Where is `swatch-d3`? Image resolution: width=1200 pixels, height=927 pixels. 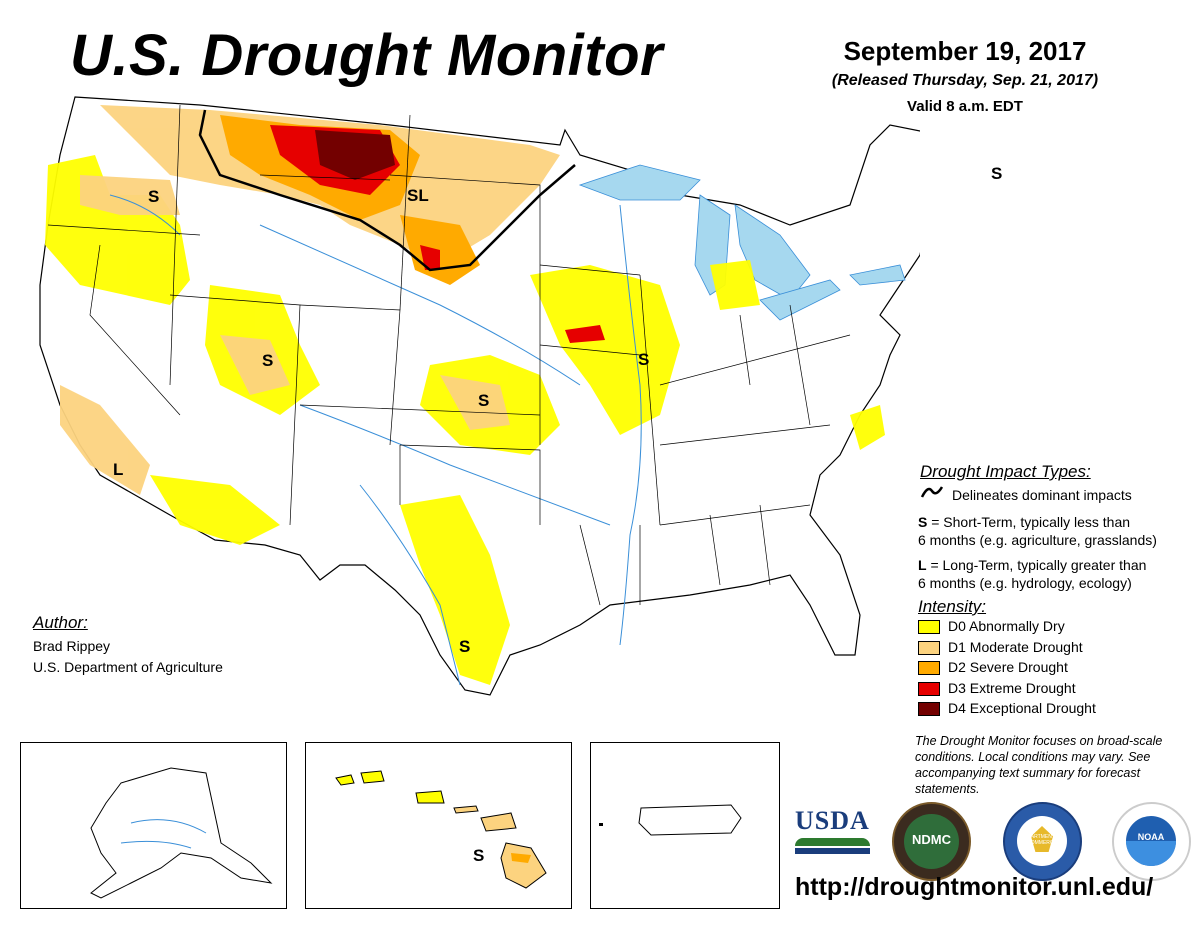
swatch-d3 is located at coordinates (929, 689).